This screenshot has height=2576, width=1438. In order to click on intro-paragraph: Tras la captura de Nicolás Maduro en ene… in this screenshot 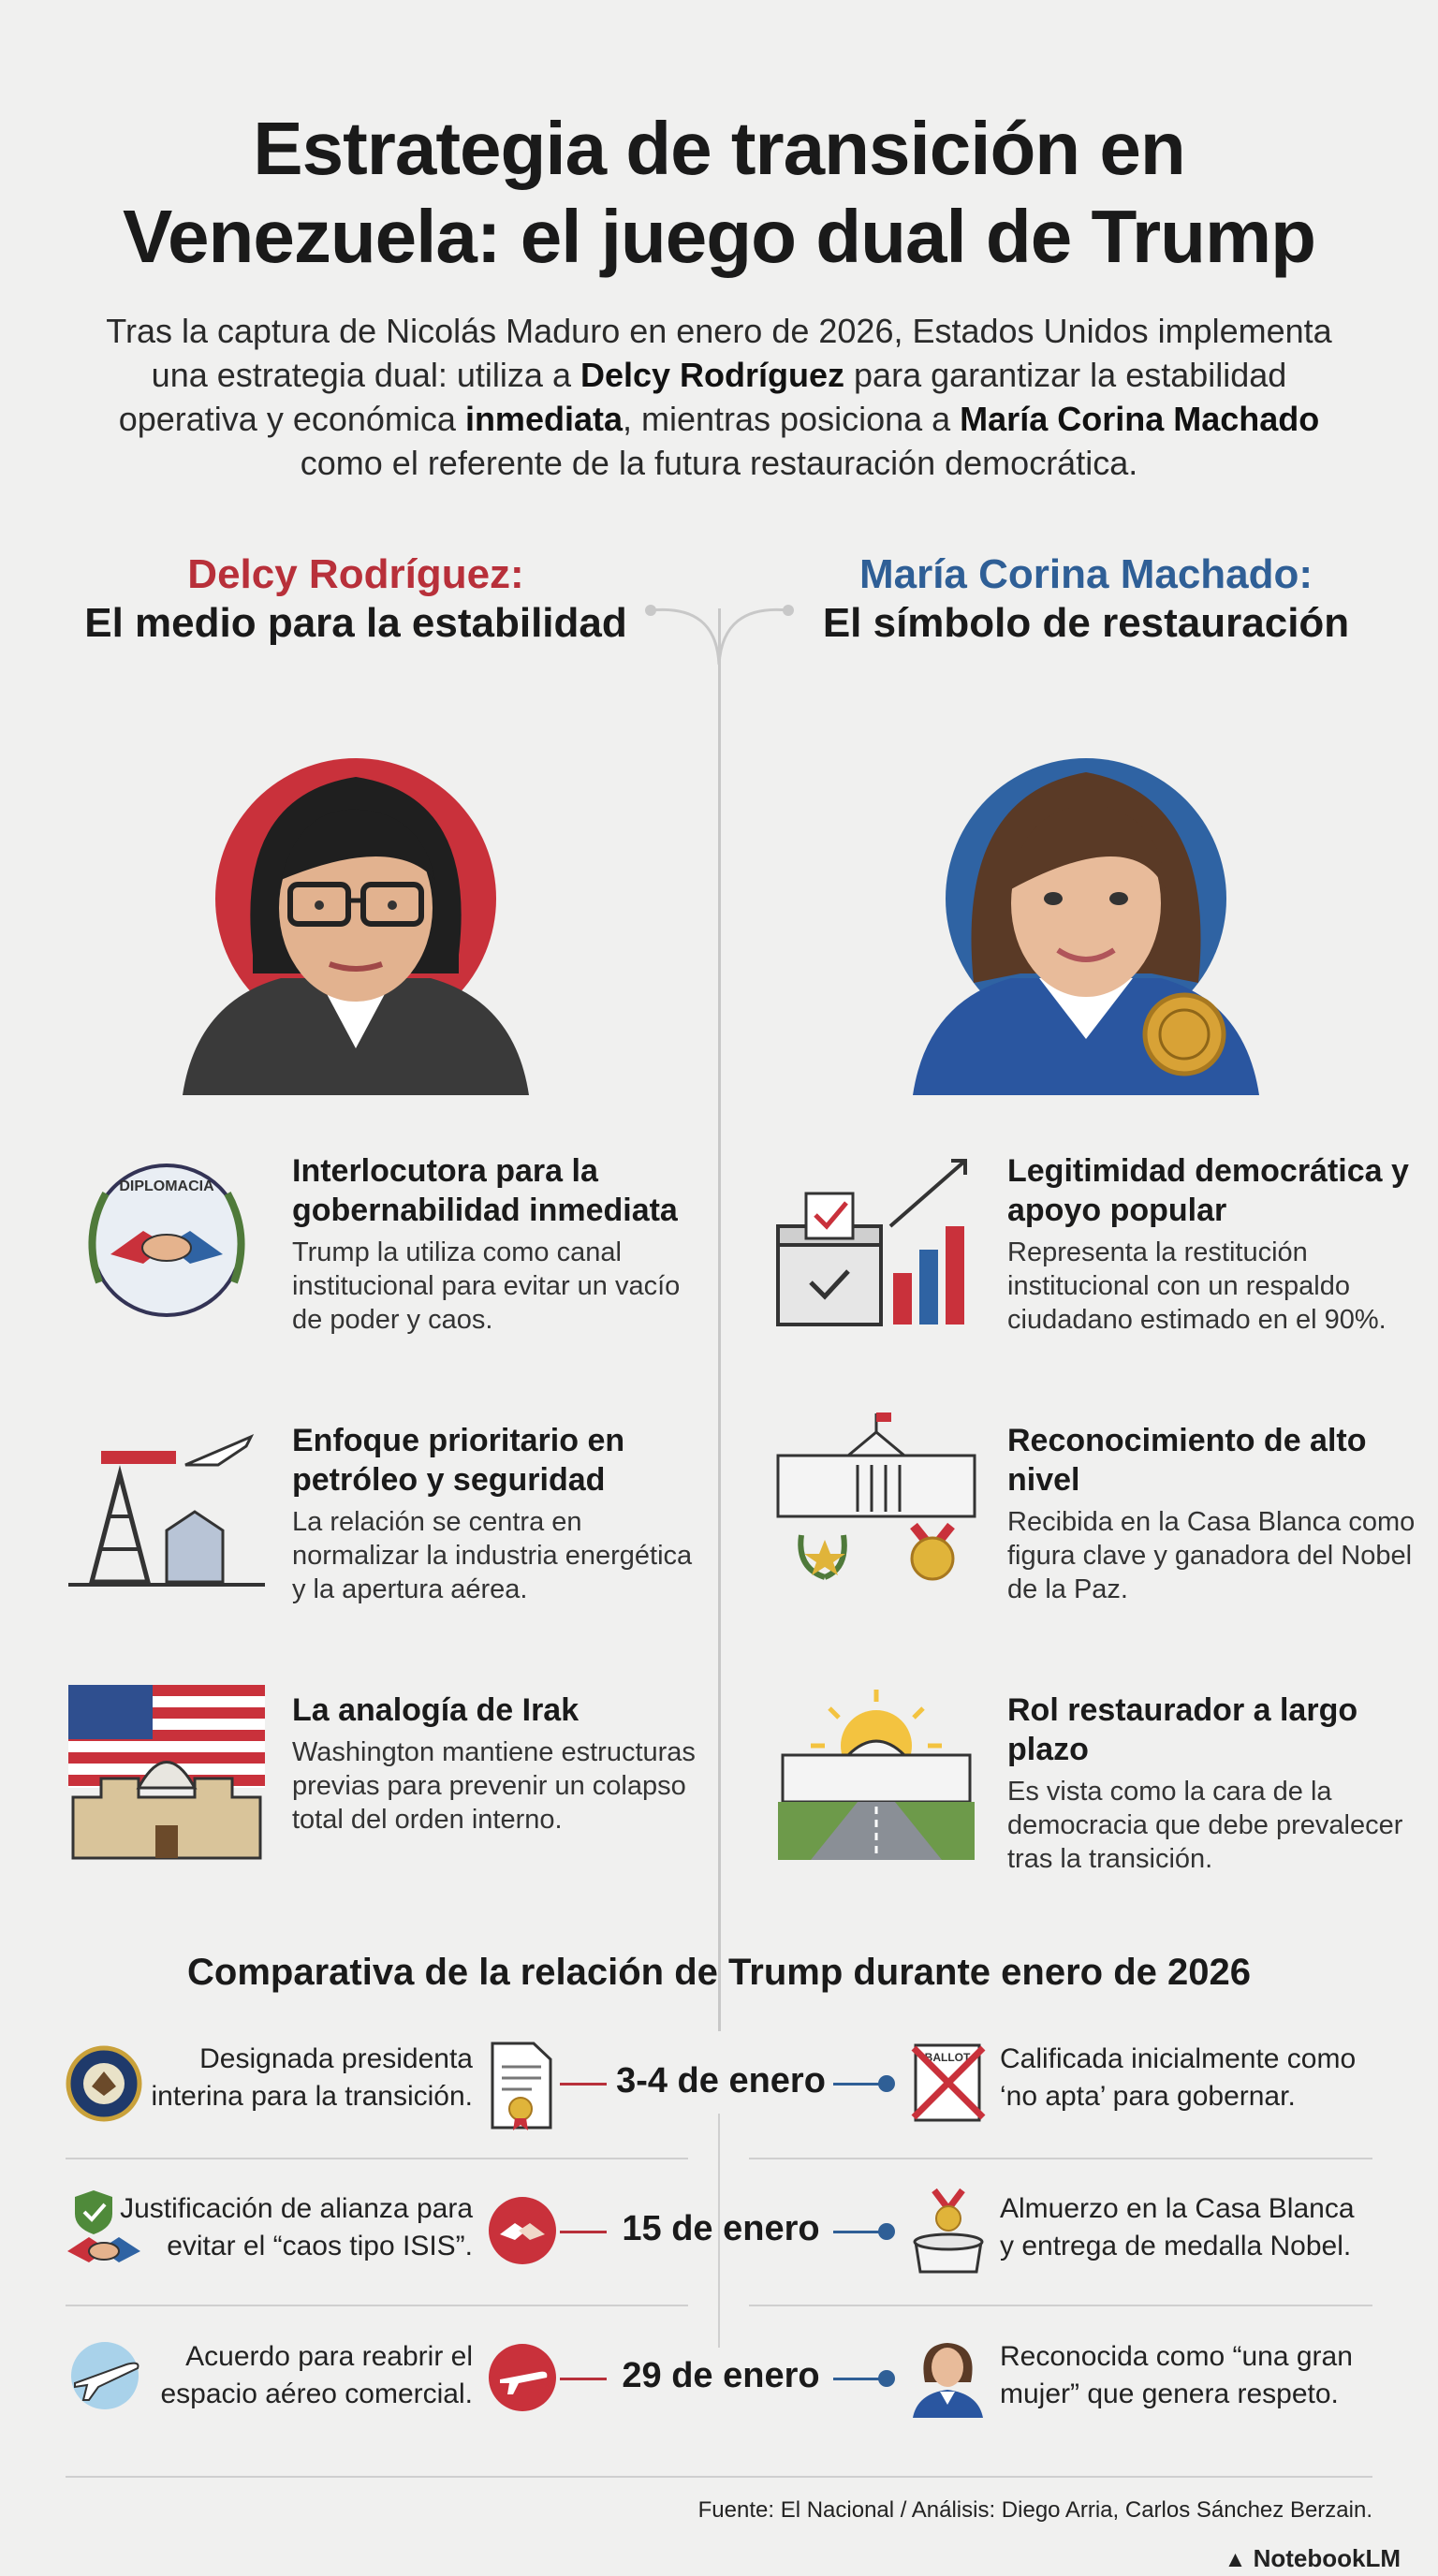, I will do `click(719, 397)`.